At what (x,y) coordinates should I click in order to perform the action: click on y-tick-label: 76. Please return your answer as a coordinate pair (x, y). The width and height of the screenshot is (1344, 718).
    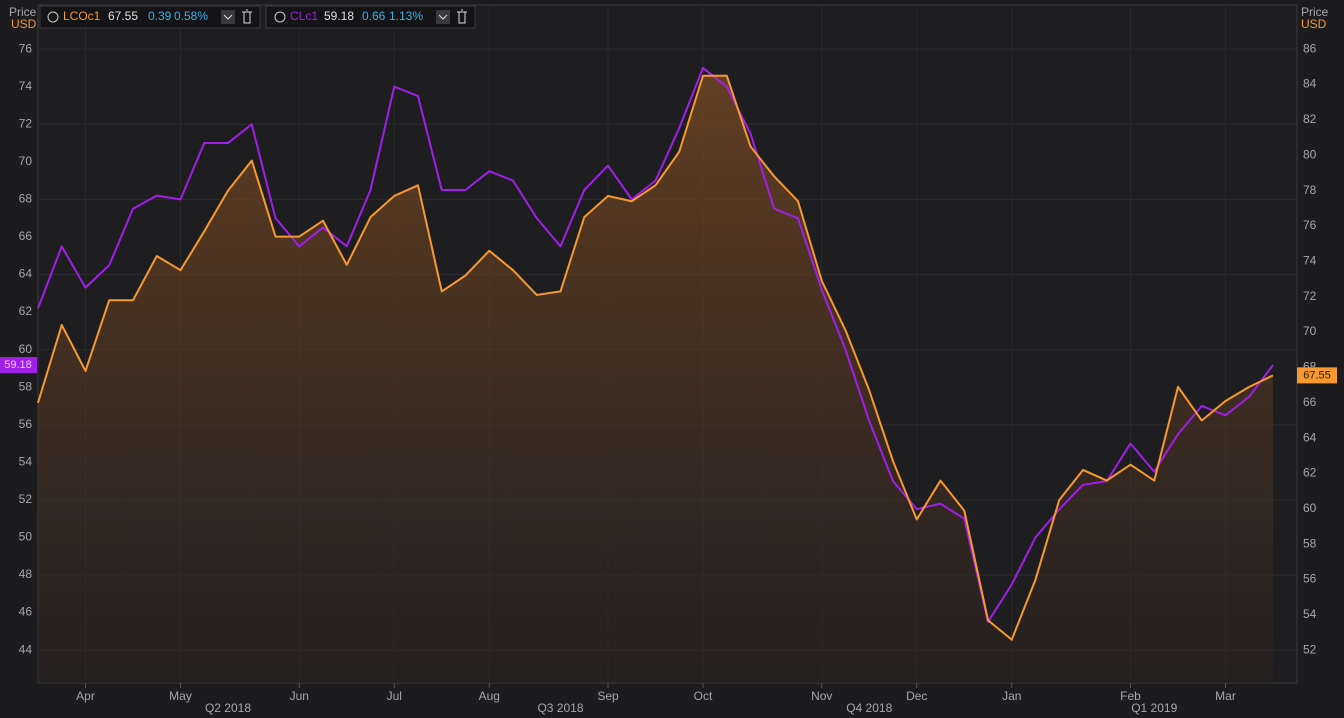
    Looking at the image, I should click on (26, 48).